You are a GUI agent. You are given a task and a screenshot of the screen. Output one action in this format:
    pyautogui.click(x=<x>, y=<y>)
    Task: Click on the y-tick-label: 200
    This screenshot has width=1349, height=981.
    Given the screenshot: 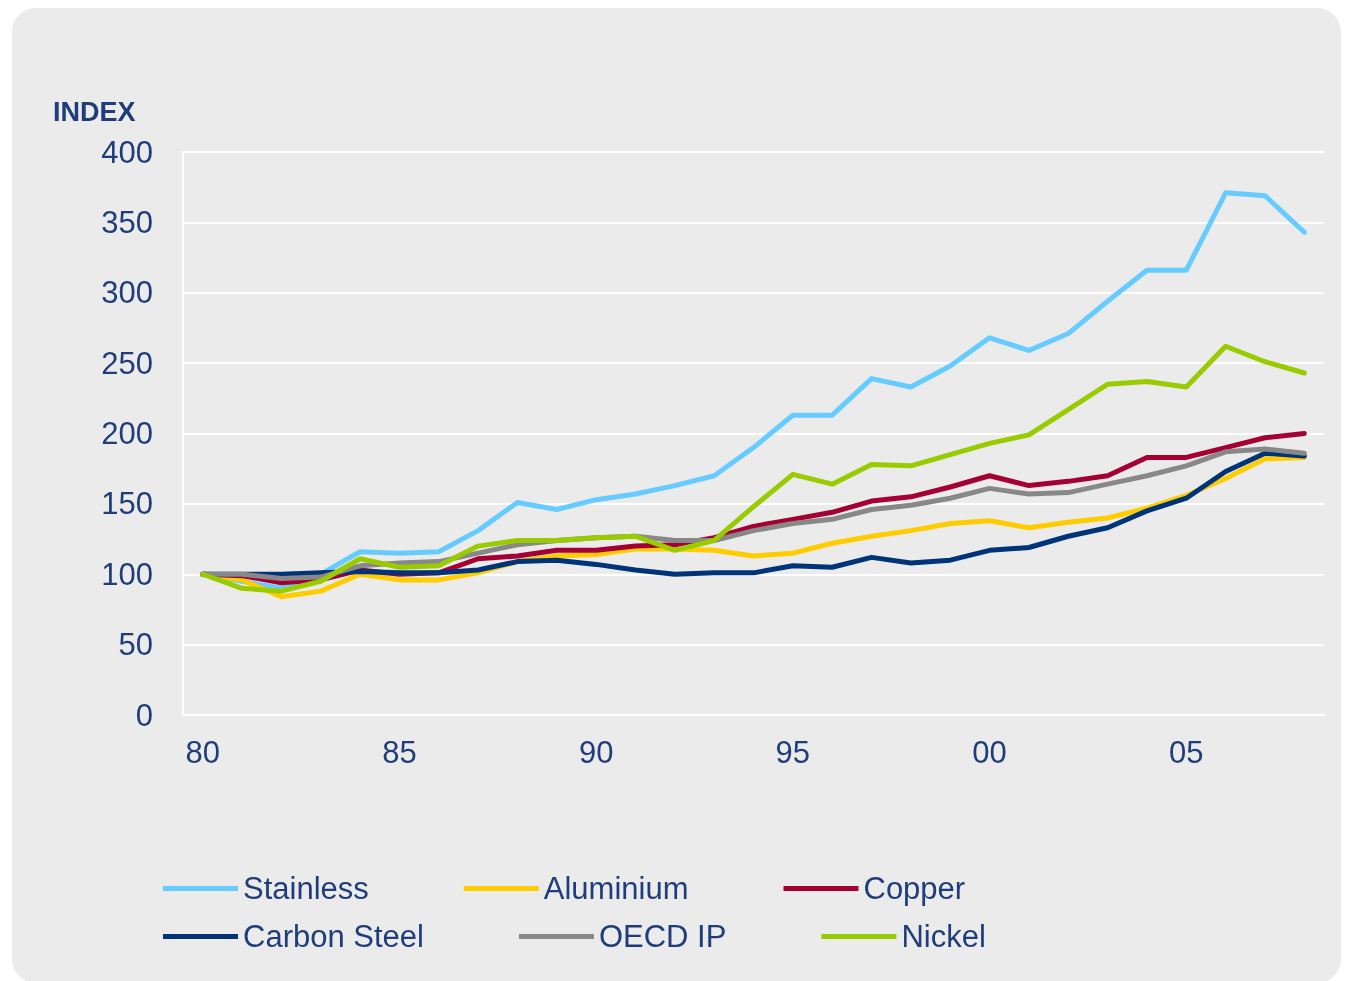 What is the action you would take?
    pyautogui.click(x=127, y=433)
    